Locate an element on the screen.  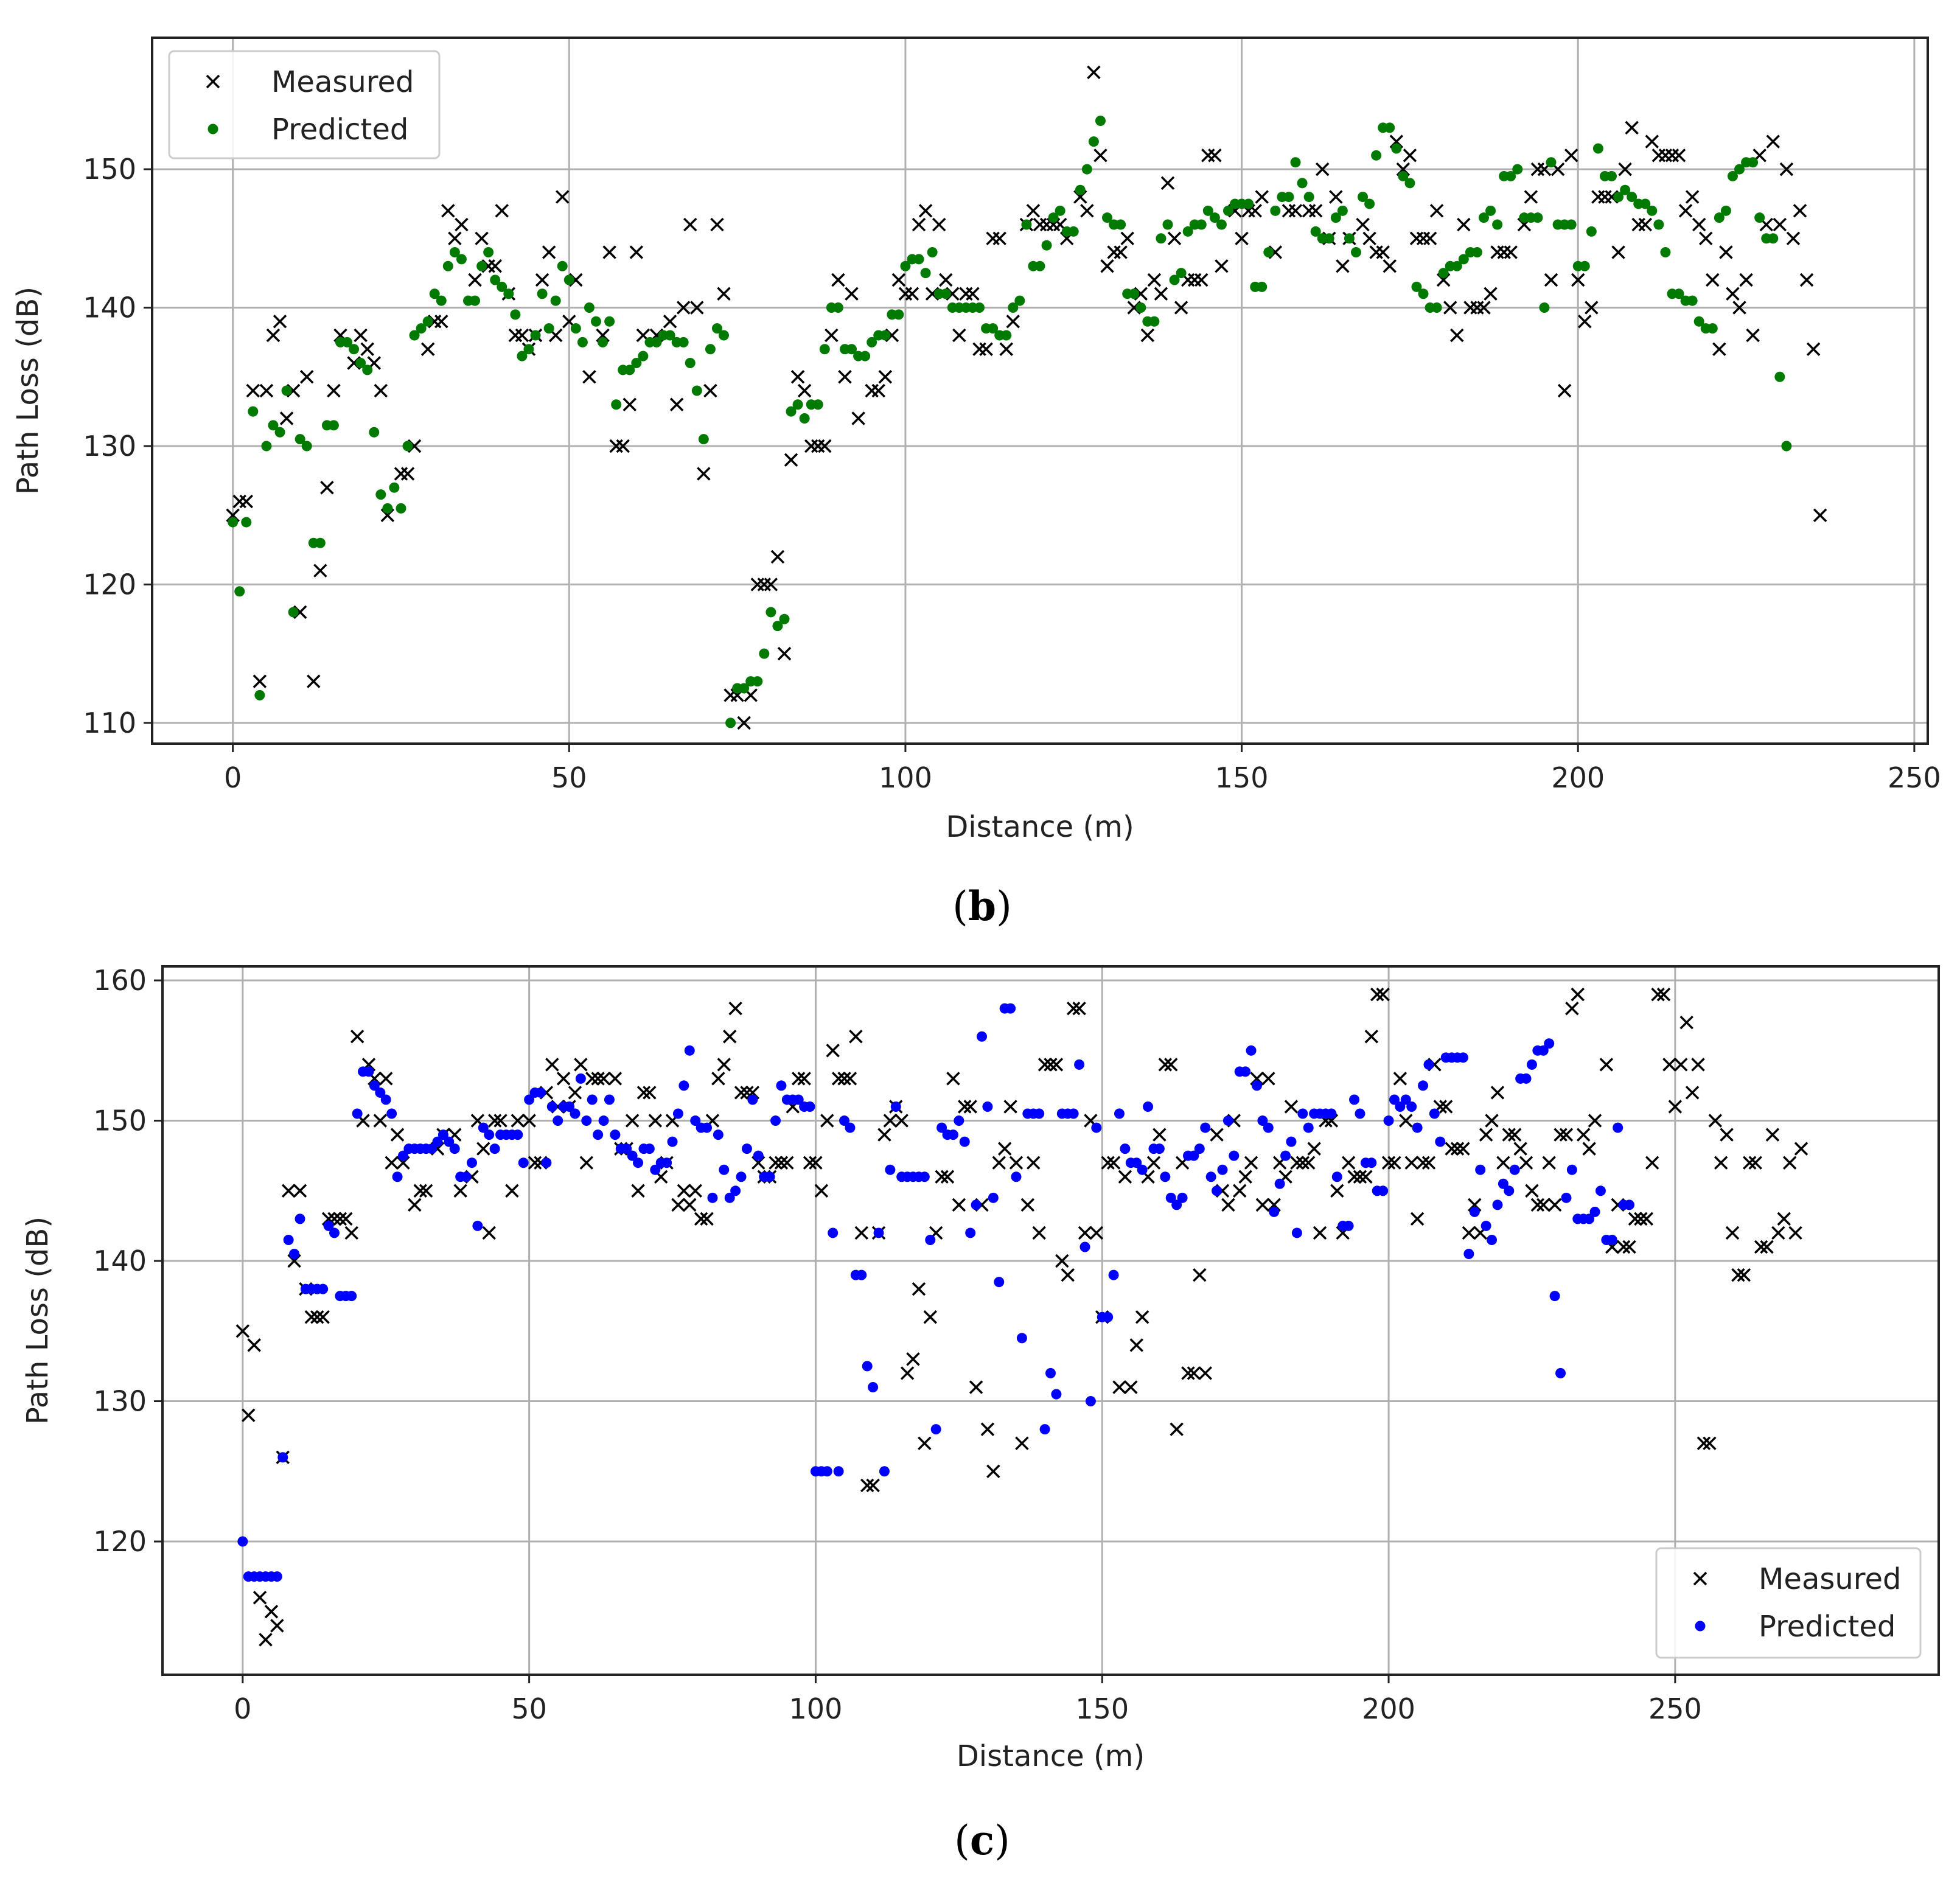
chart-c-legend: Measured Predicted is located at coordinates (1788, 1603).